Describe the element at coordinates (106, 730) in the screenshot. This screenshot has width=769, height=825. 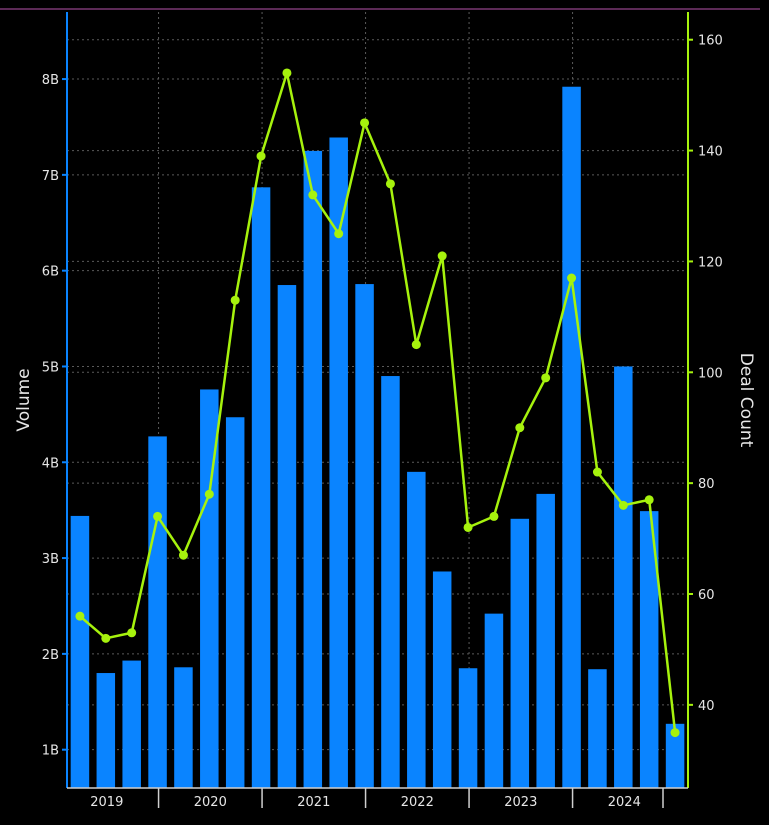
I see `bar-2019-q2` at that location.